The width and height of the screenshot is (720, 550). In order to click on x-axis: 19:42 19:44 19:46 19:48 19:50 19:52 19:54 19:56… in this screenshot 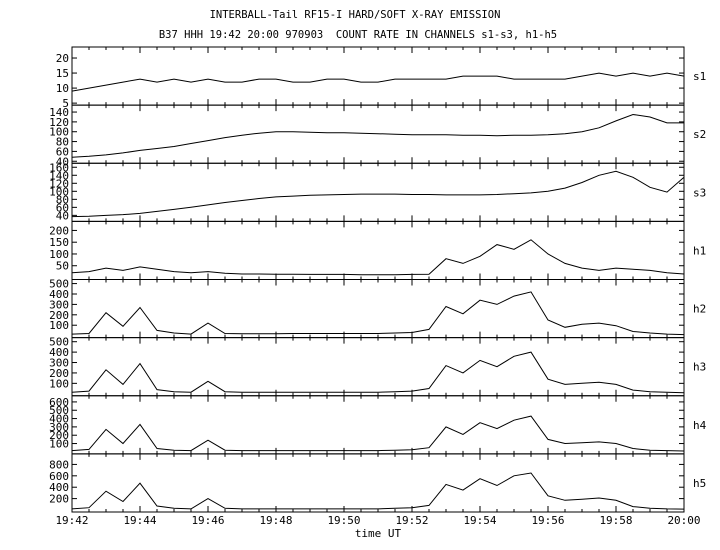, I will do `click(377, 520)`.